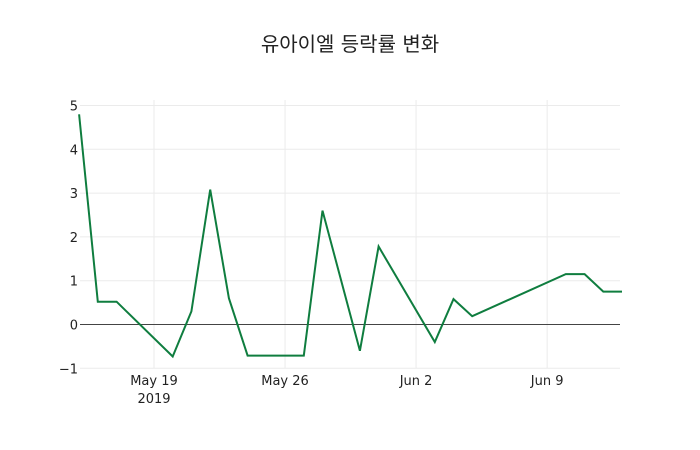 Image resolution: width=700 pixels, height=450 pixels. Describe the element at coordinates (68, 369) in the screenshot. I see `y-tick-label: −1` at that location.